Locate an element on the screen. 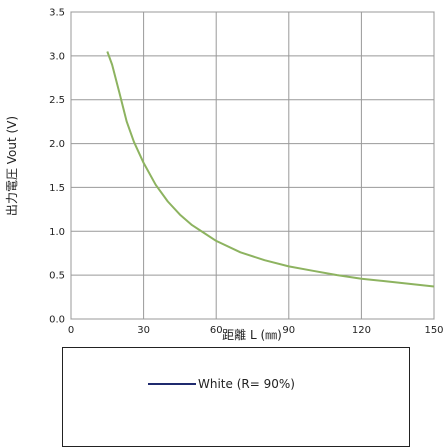 The height and width of the screenshot is (447, 446). legend-entry-white: White (R= 90%) is located at coordinates (221, 384).